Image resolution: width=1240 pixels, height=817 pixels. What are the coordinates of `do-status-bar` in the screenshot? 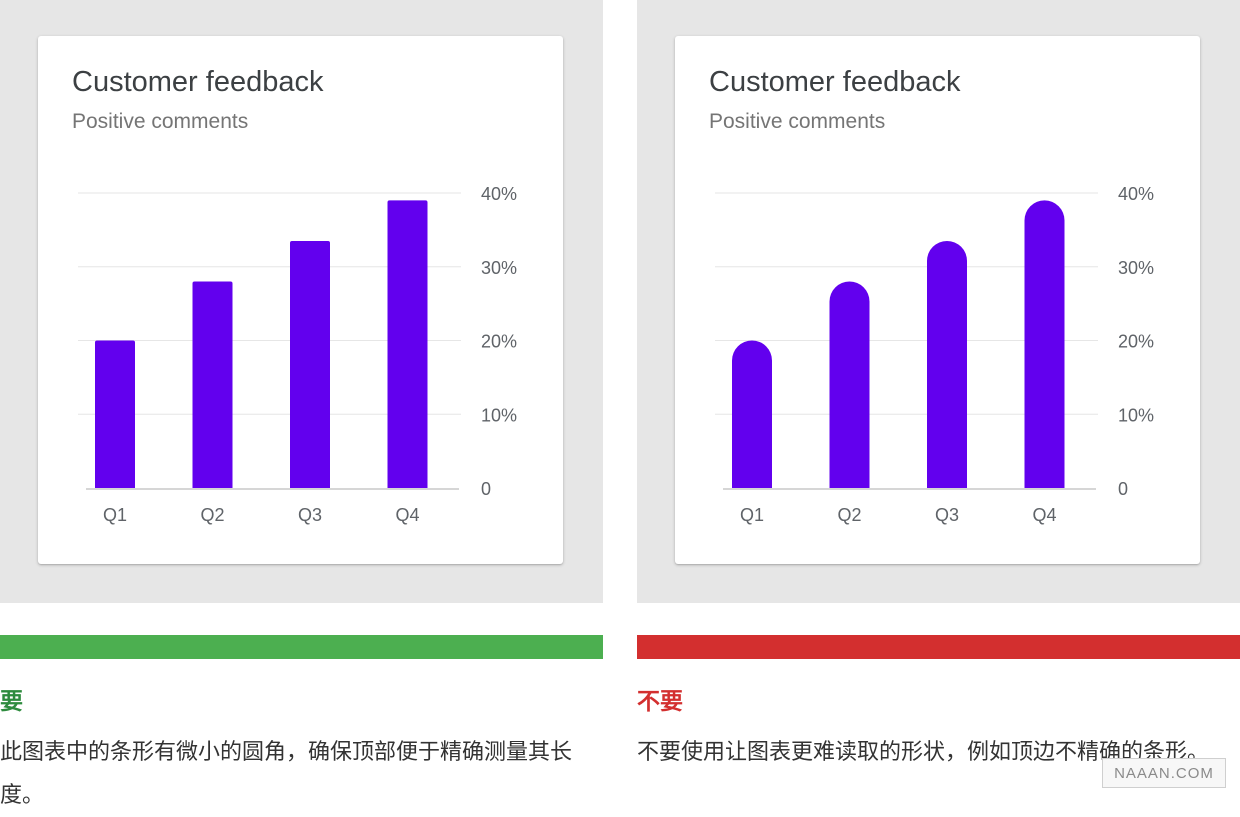 It's located at (301, 647).